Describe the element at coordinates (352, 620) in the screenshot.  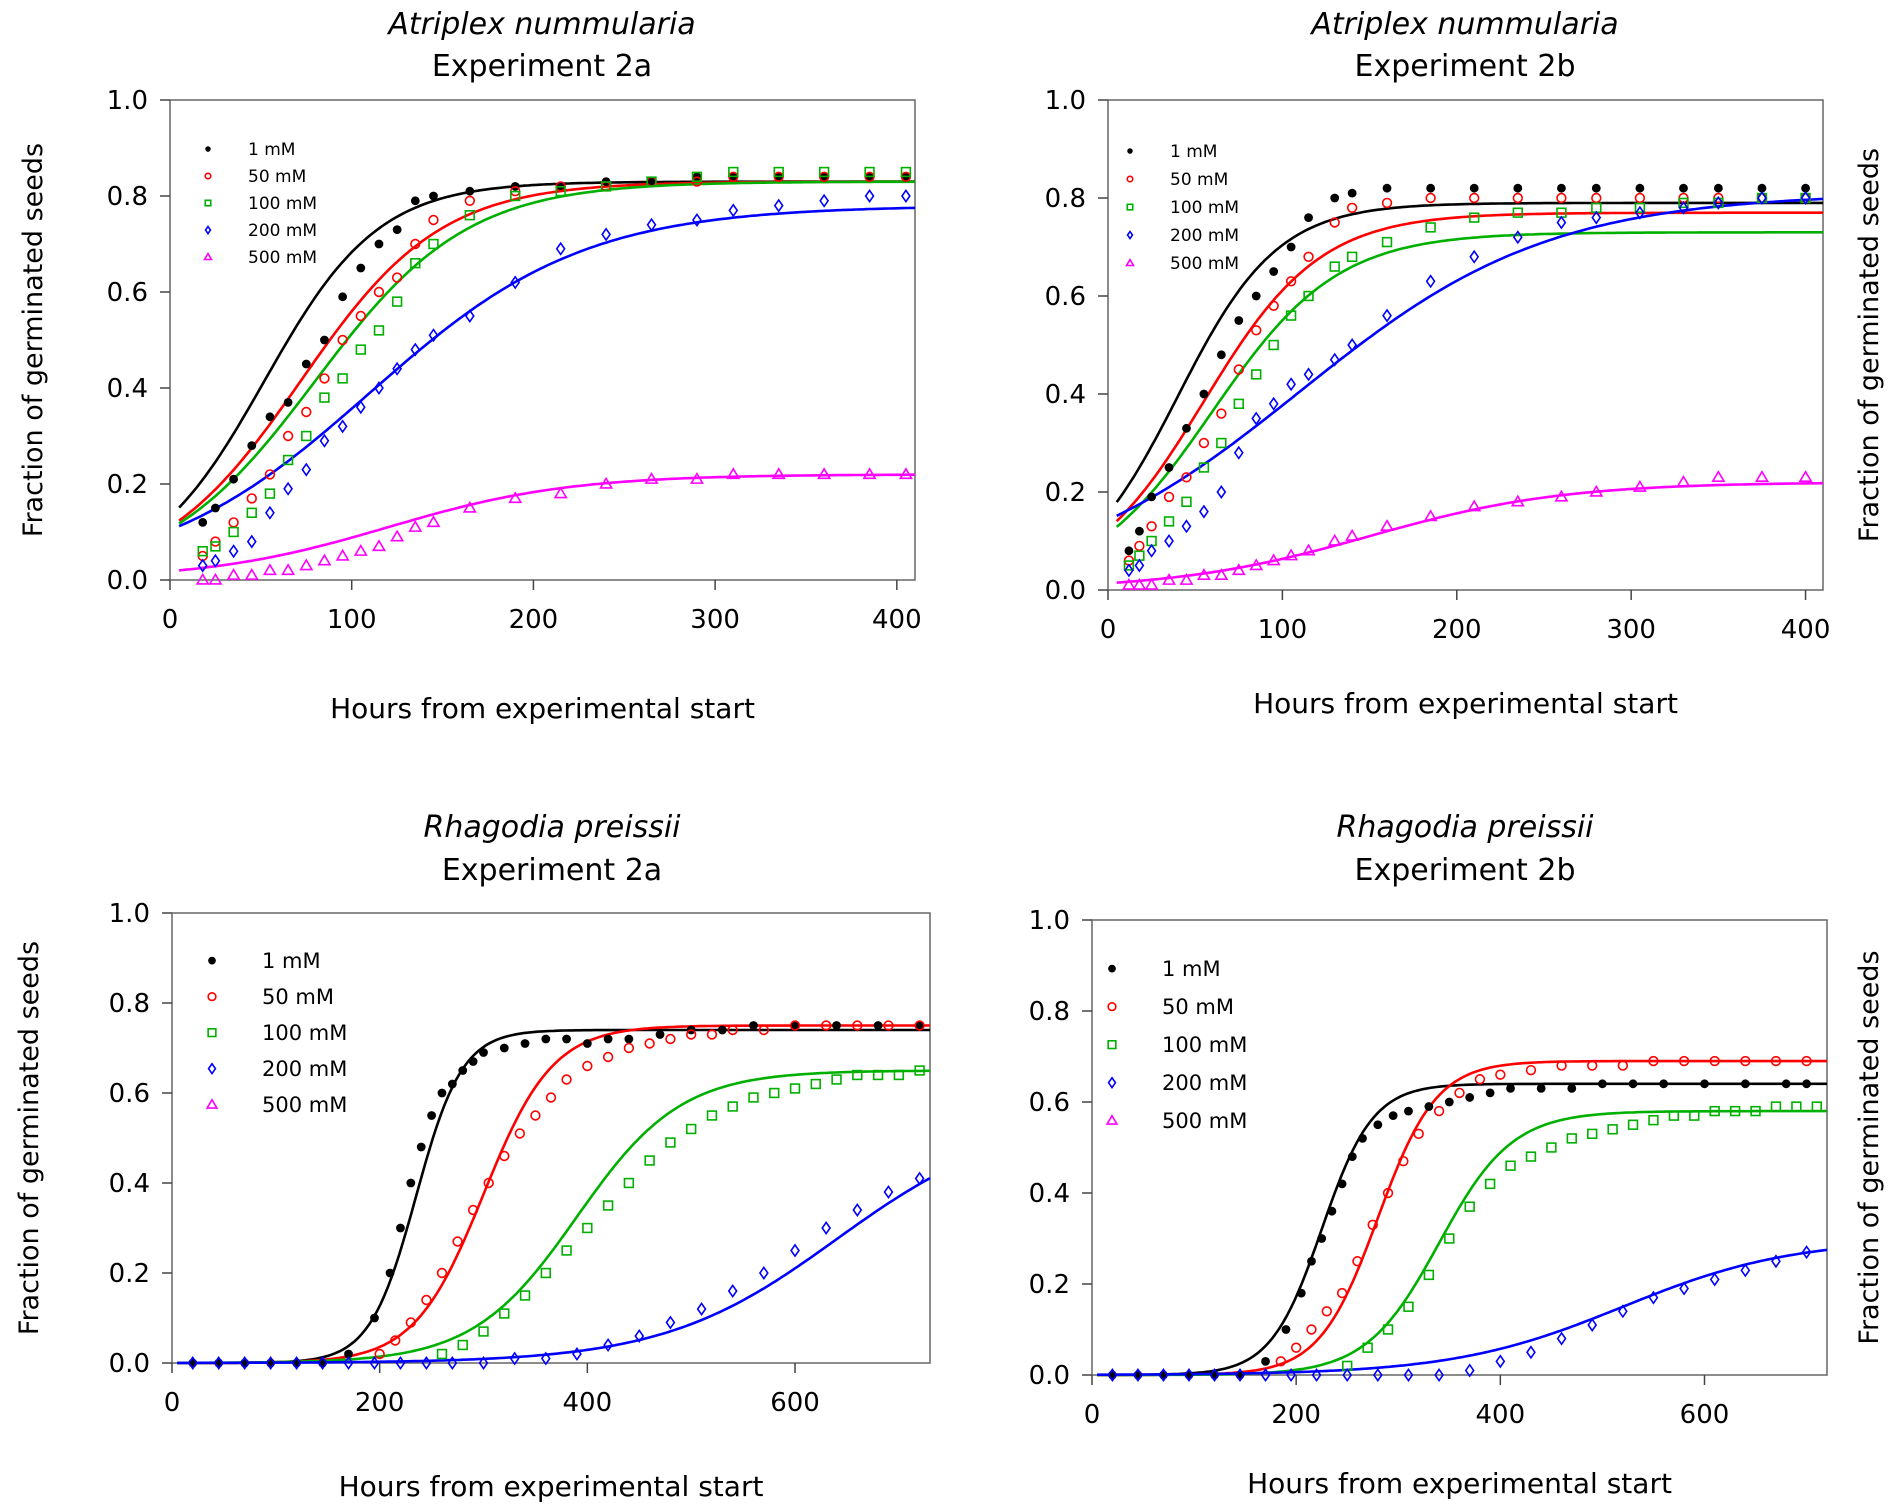
I see `x-tick-label: 100` at that location.